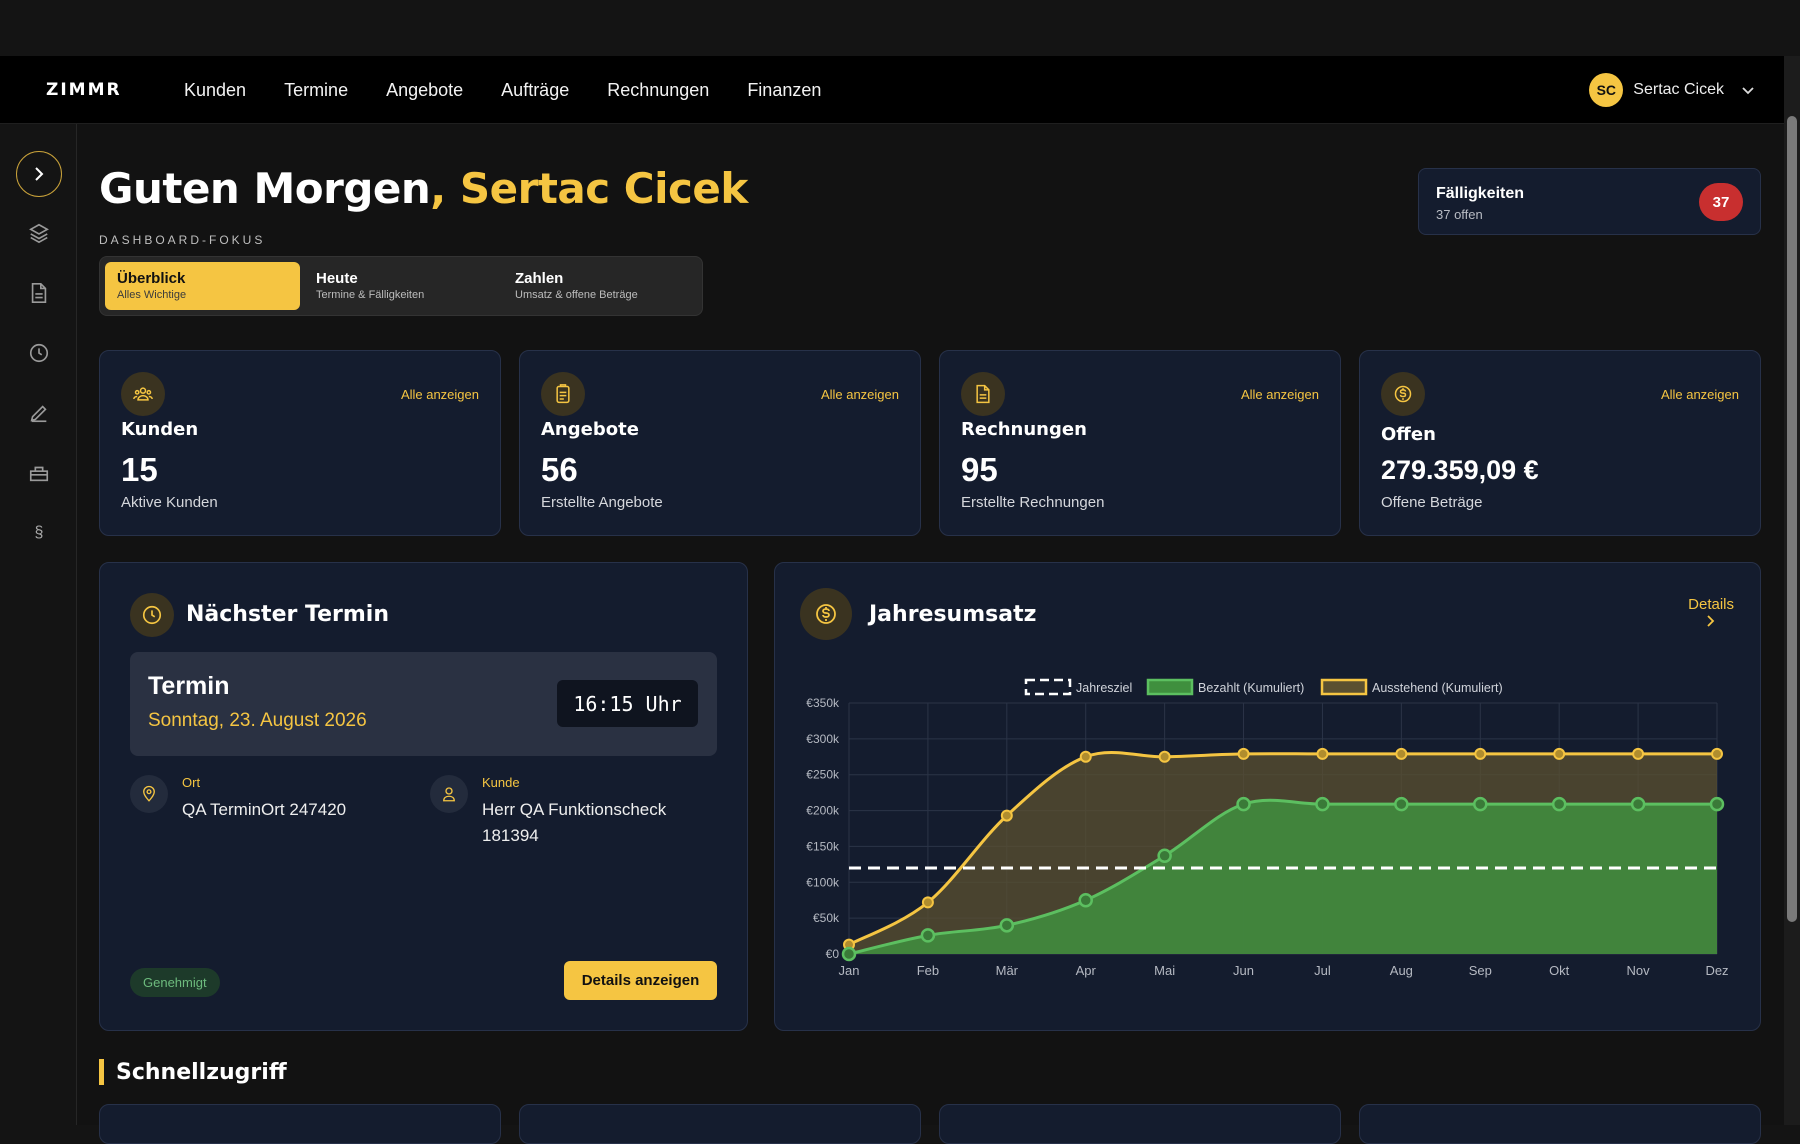 Image resolution: width=1800 pixels, height=1144 pixels. I want to click on document-icon, so click(39, 293).